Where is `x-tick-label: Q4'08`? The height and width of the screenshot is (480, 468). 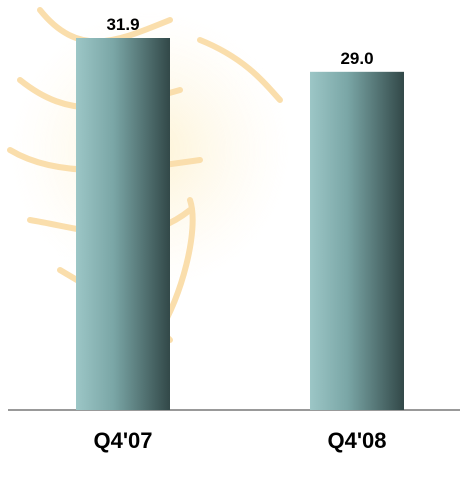 x-tick-label: Q4'08 is located at coordinates (356, 440).